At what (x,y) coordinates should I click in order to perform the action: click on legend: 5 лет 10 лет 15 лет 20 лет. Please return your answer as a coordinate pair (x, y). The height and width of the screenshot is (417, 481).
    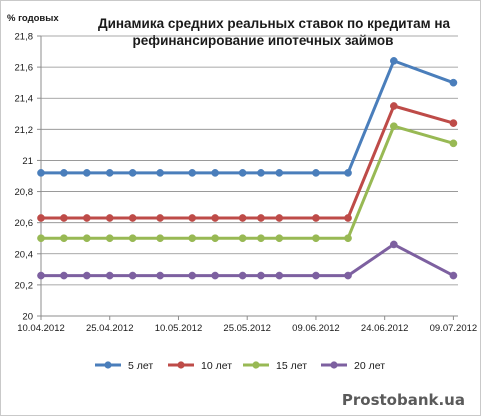
    Looking at the image, I should click on (240, 366).